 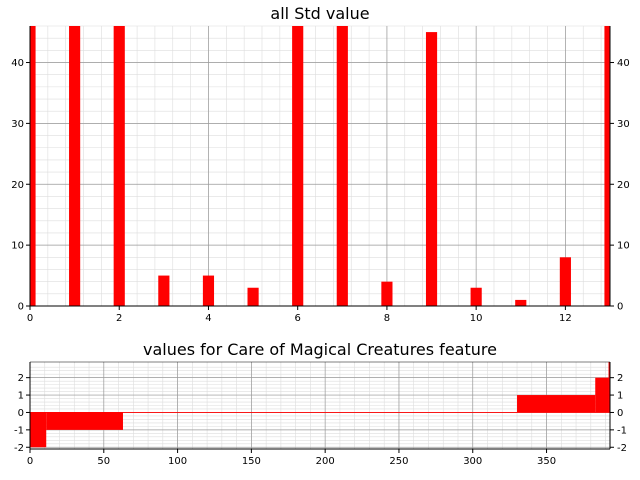 What do you see at coordinates (472, 461) in the screenshot?
I see `x-tick-label: 300` at bounding box center [472, 461].